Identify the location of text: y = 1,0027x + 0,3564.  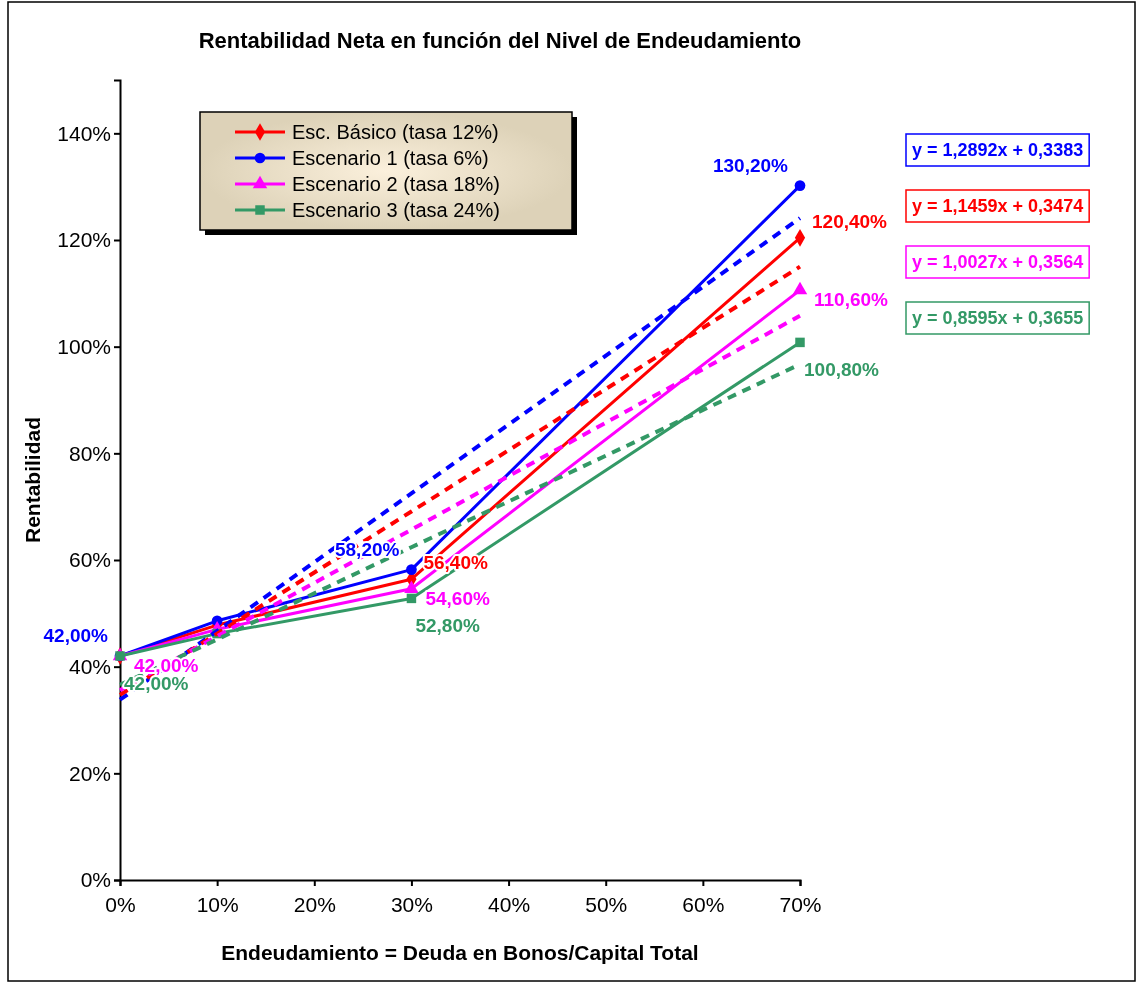
(998, 262).